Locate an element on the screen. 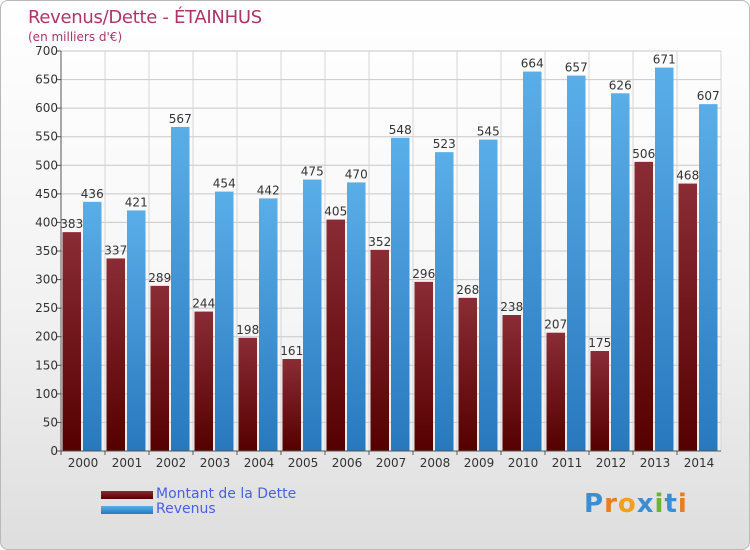 Image resolution: width=750 pixels, height=550 pixels. x-tick-label: 2007 is located at coordinates (391, 463).